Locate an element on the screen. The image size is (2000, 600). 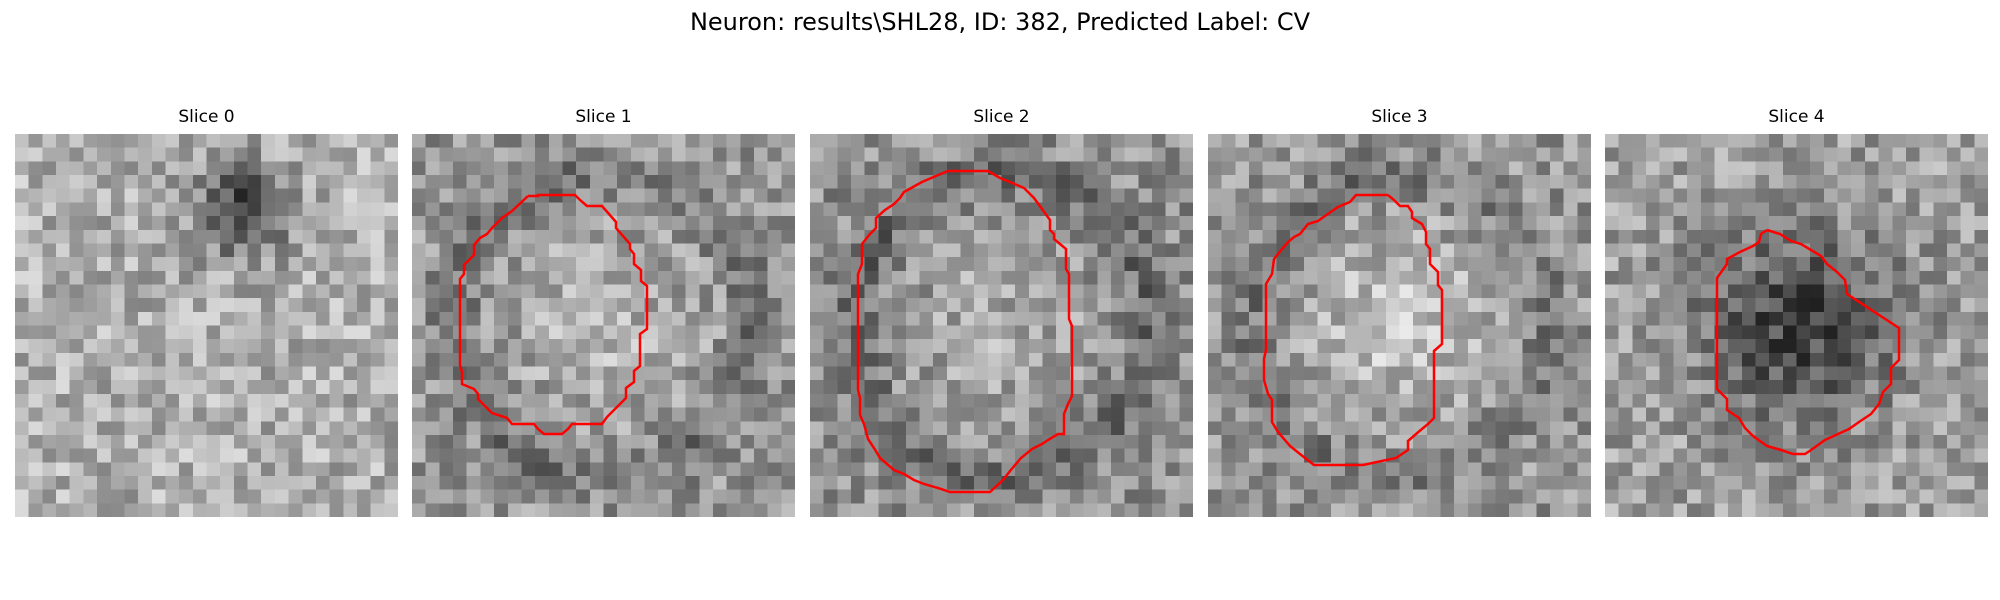
slice-title: Slice 3 is located at coordinates (1399, 117).